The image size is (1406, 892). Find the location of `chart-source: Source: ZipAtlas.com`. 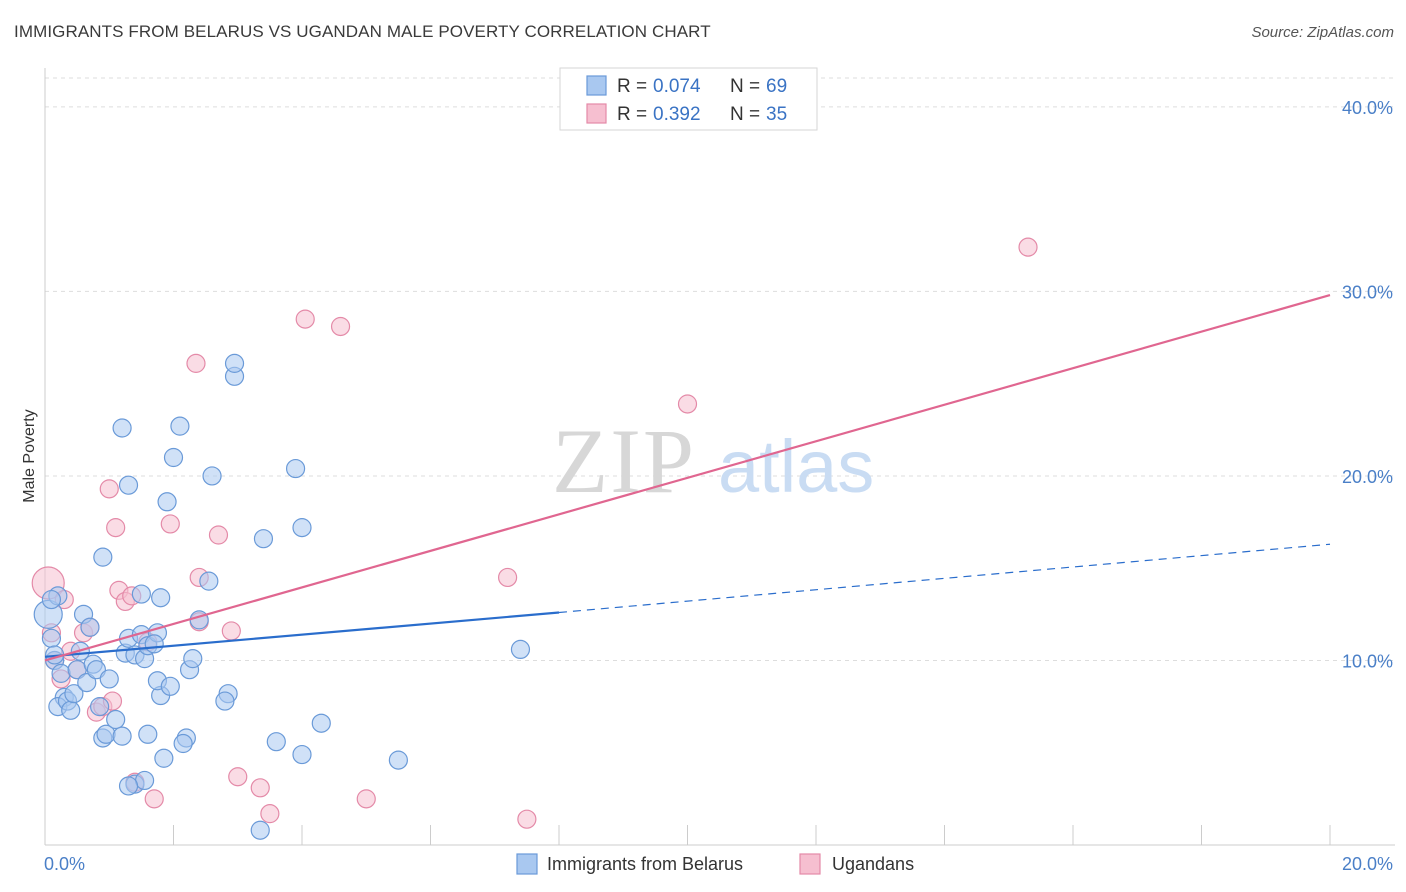

chart-source: Source: ZipAtlas.com is located at coordinates (1322, 32).